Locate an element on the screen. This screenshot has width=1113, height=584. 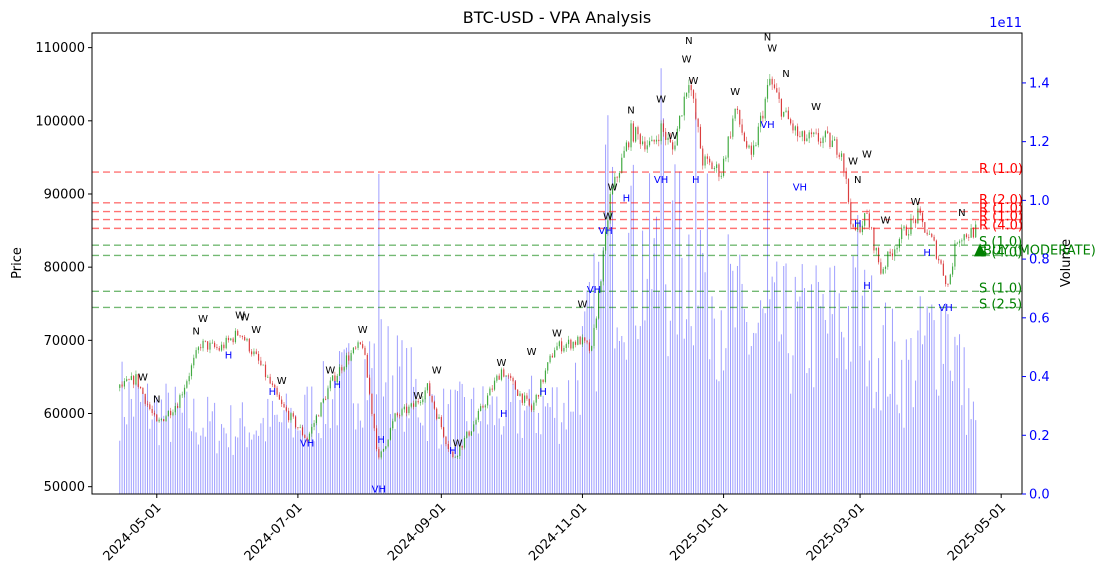
resistance-label: R (2.0) is located at coordinates (1001, 200).